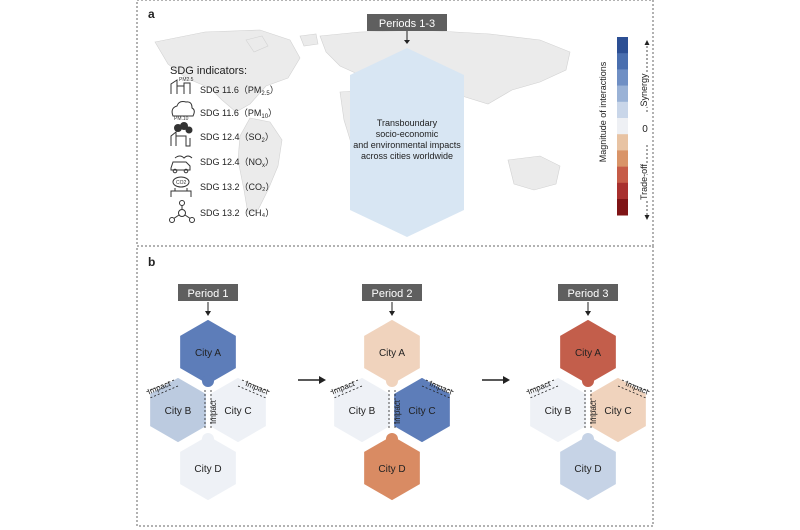  Describe the element at coordinates (237, 163) in the screenshot. I see `indicator-label: SDG 12.4（NOx）` at that location.